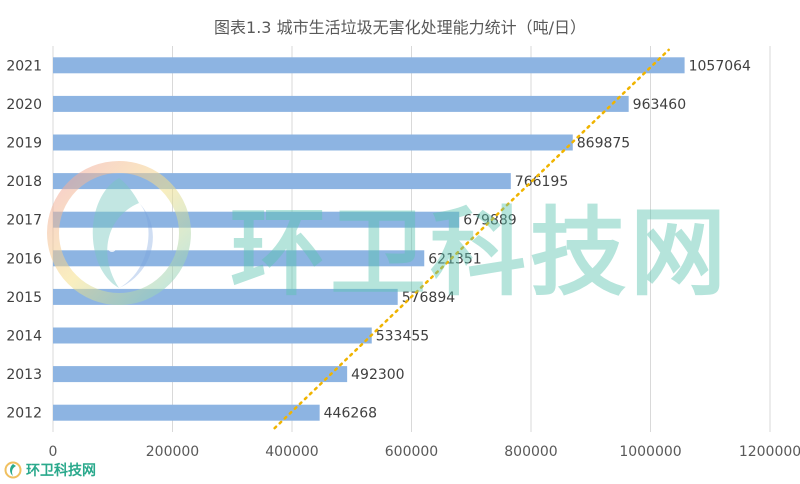 The height and width of the screenshot is (484, 800). Describe the element at coordinates (429, 298) in the screenshot. I see `data-label: 576894` at that location.